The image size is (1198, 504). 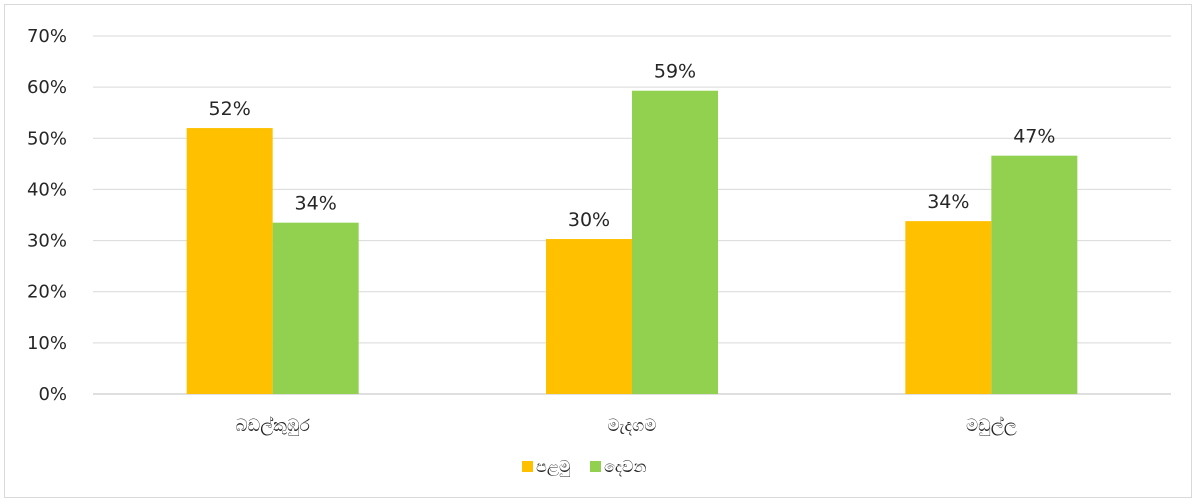 I want to click on y-tick-label: 70%, so click(x=47, y=36).